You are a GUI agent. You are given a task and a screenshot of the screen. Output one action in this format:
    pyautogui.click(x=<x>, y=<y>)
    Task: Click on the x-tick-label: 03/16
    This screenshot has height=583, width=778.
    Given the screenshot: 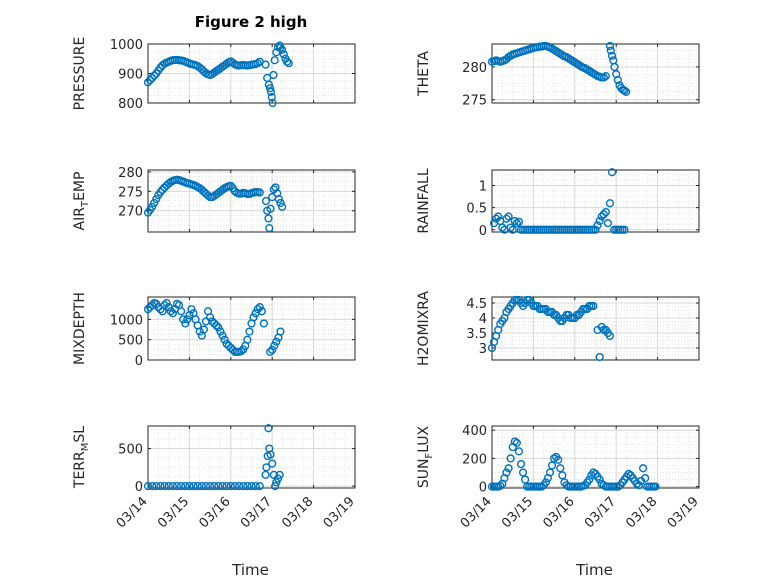 What is the action you would take?
    pyautogui.click(x=559, y=512)
    